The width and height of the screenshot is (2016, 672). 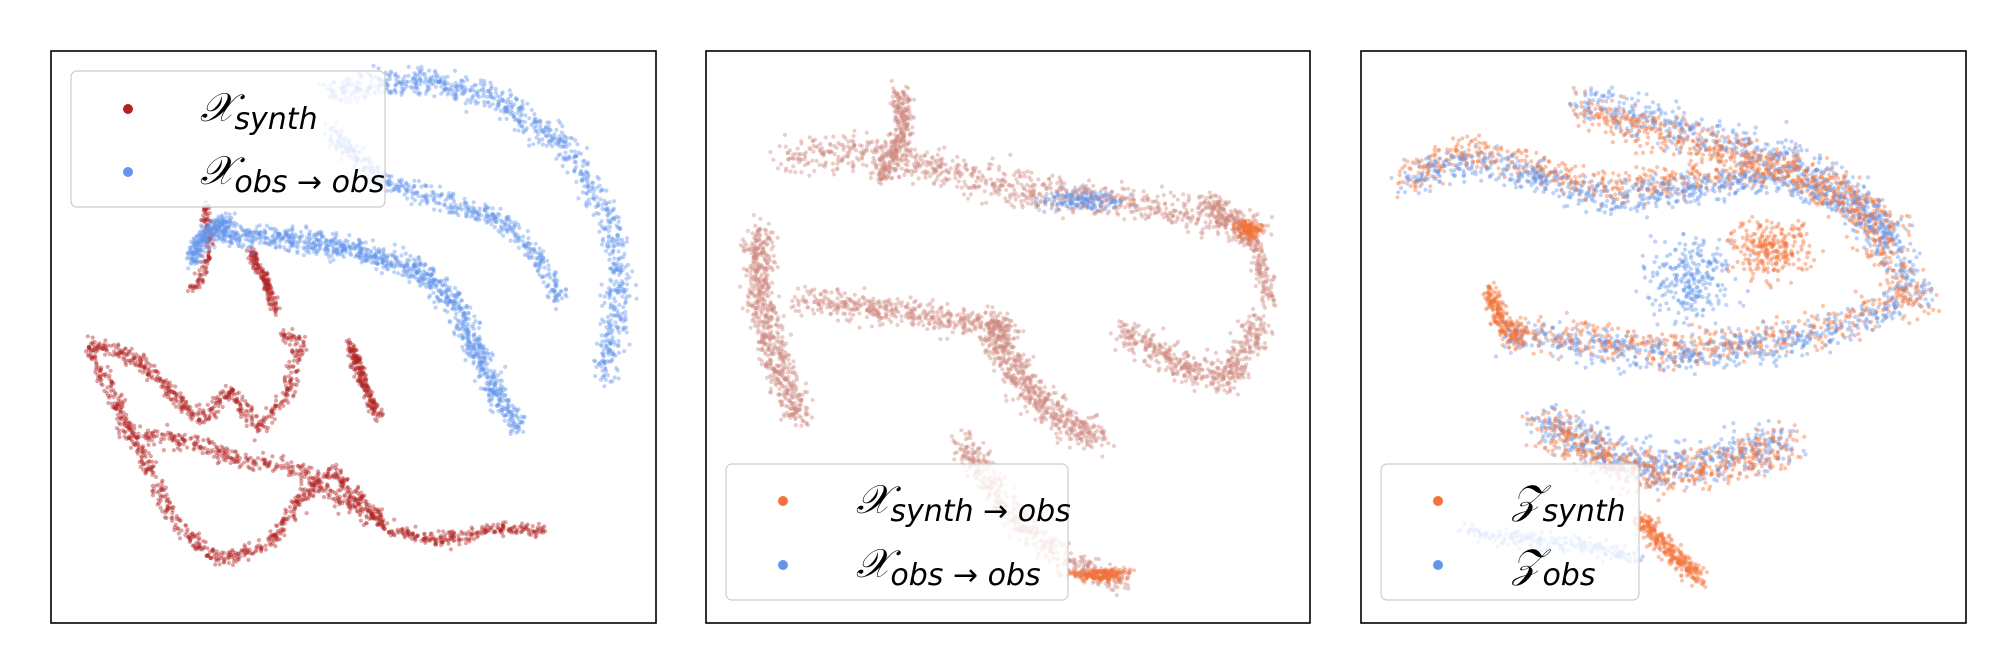 I want to click on panel-3-legend: 𝒵synth 𝒵obs, so click(x=1510, y=532).